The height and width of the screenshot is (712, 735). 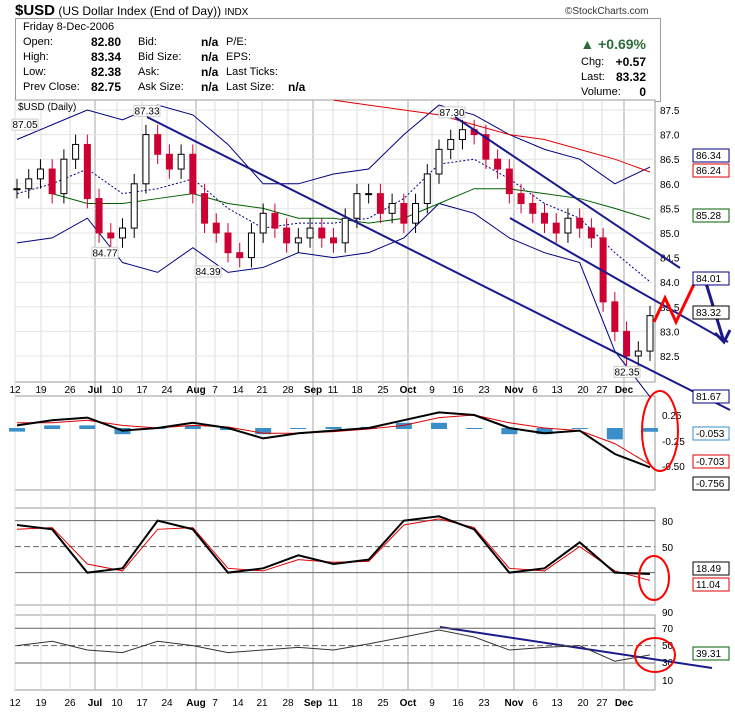 What do you see at coordinates (619, 280) in the screenshot?
I see `trendline` at bounding box center [619, 280].